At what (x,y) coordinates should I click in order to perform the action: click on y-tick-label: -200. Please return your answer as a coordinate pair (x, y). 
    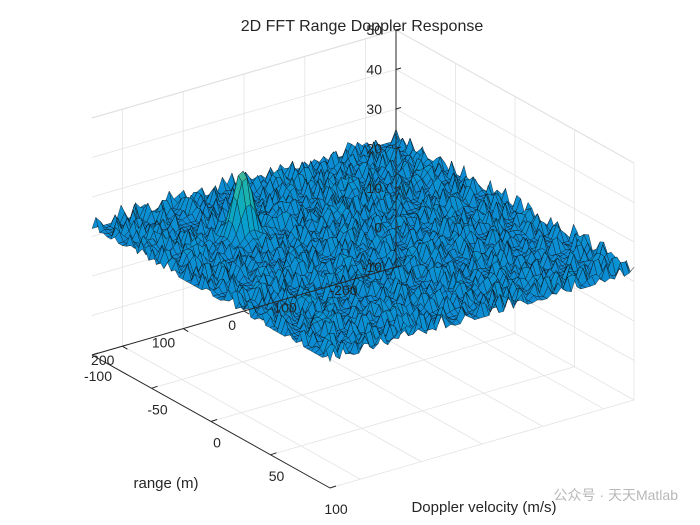
    Looking at the image, I should click on (344, 290).